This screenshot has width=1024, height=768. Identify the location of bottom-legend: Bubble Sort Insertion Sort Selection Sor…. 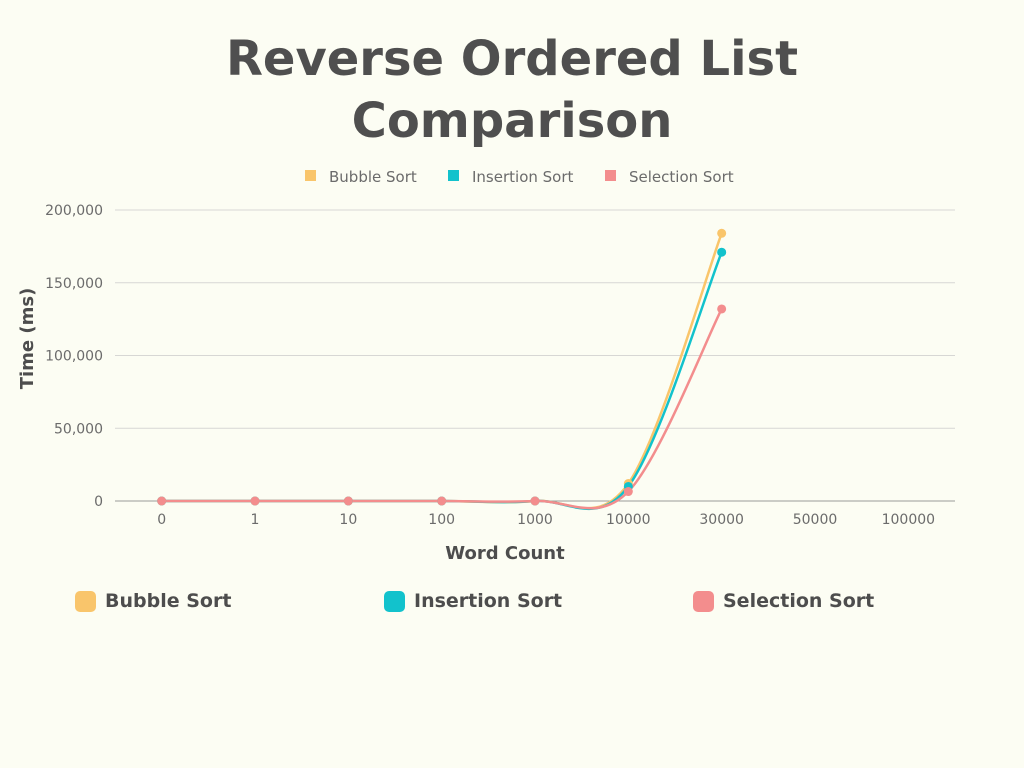
(512, 605).